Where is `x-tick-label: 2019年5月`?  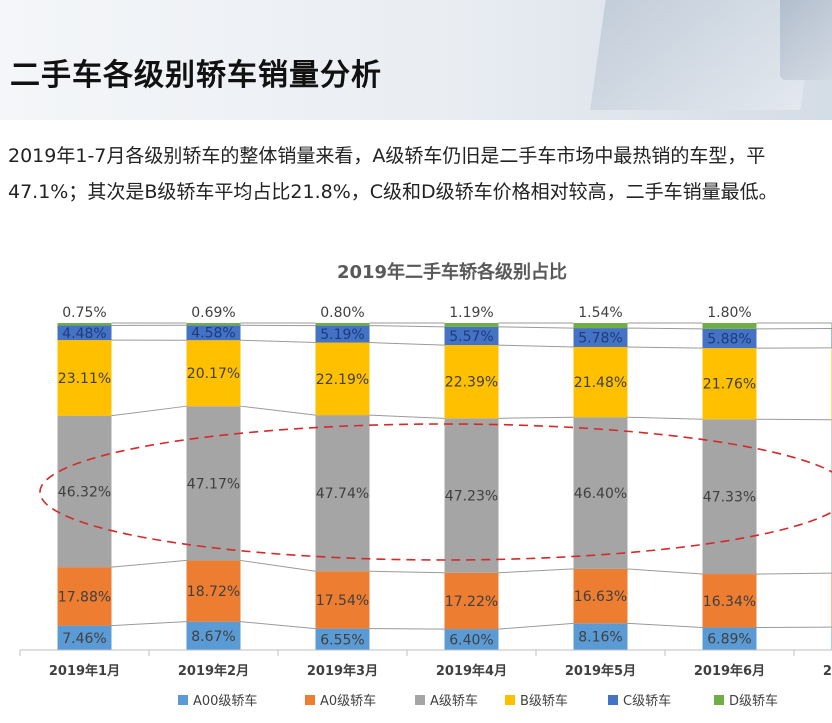 x-tick-label: 2019年5月 is located at coordinates (600, 671).